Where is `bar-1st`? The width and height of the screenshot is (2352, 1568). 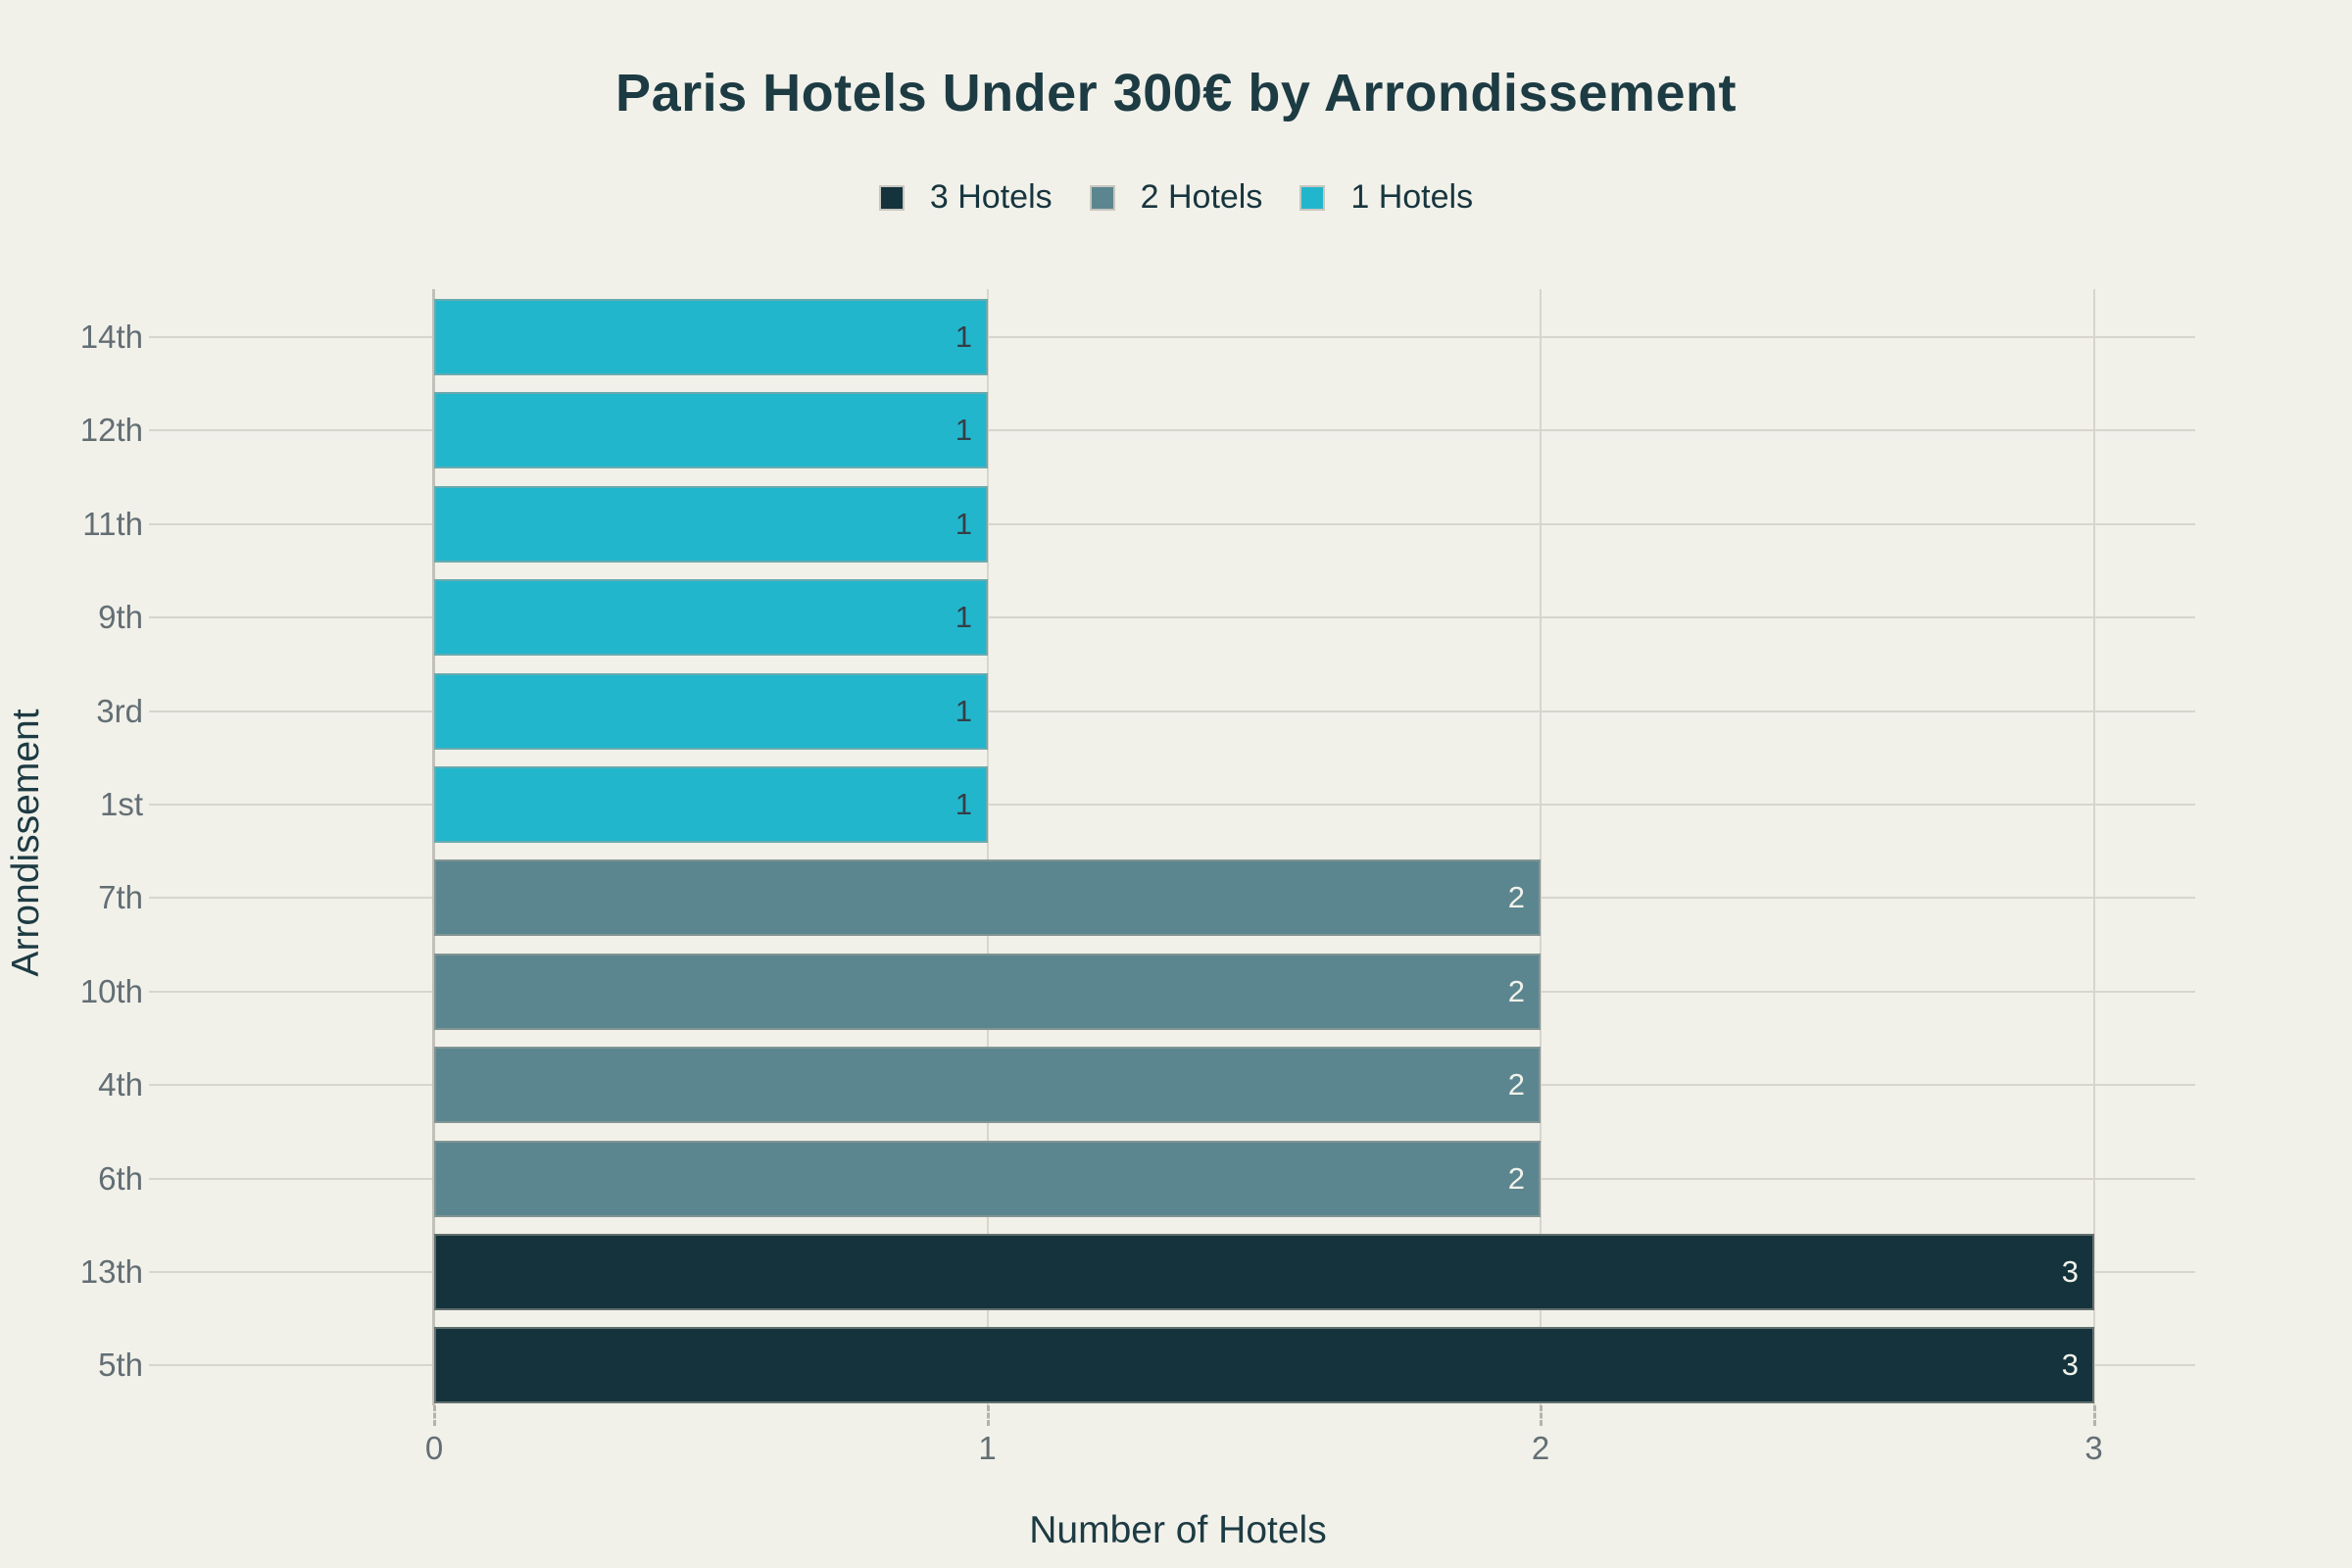 bar-1st is located at coordinates (711, 804).